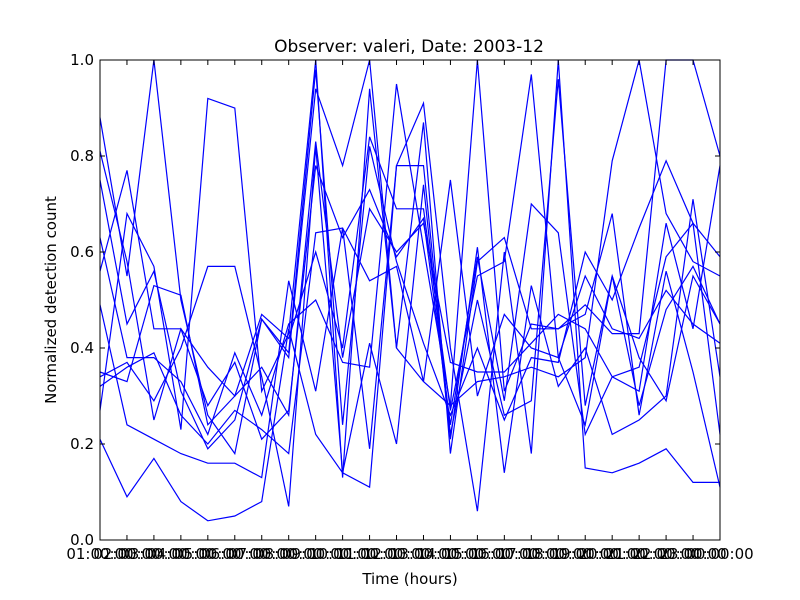 The width and height of the screenshot is (800, 600). Describe the element at coordinates (82, 348) in the screenshot. I see `y-tick-label: 0.4` at that location.